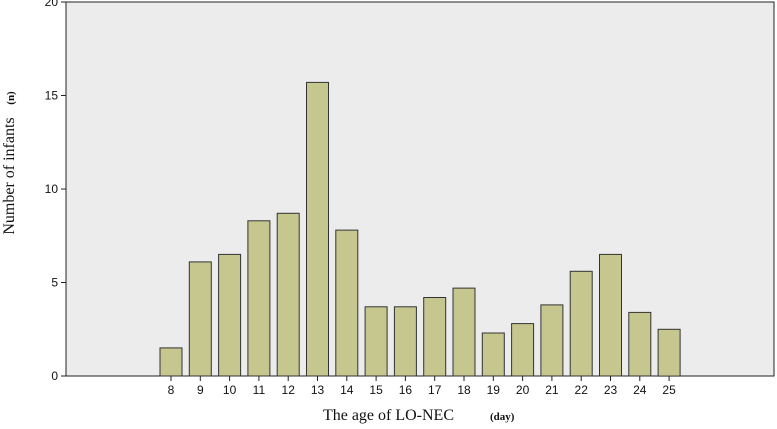  Describe the element at coordinates (435, 390) in the screenshot. I see `x-tick-label: 17` at that location.